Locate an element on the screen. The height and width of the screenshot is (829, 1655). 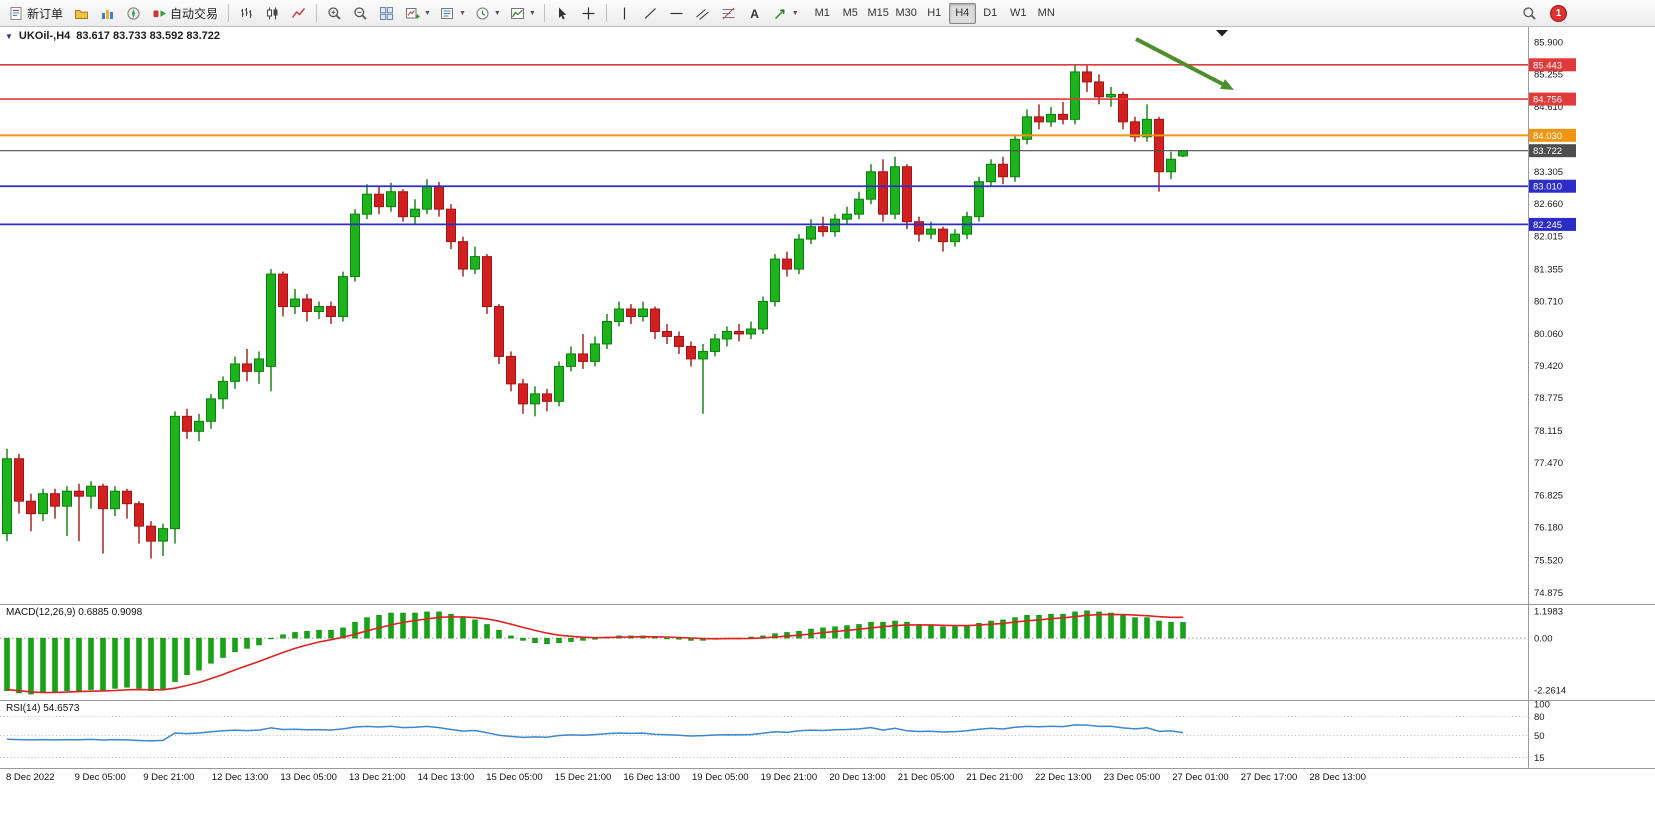
bar-chart-type-button is located at coordinates (246, 13).